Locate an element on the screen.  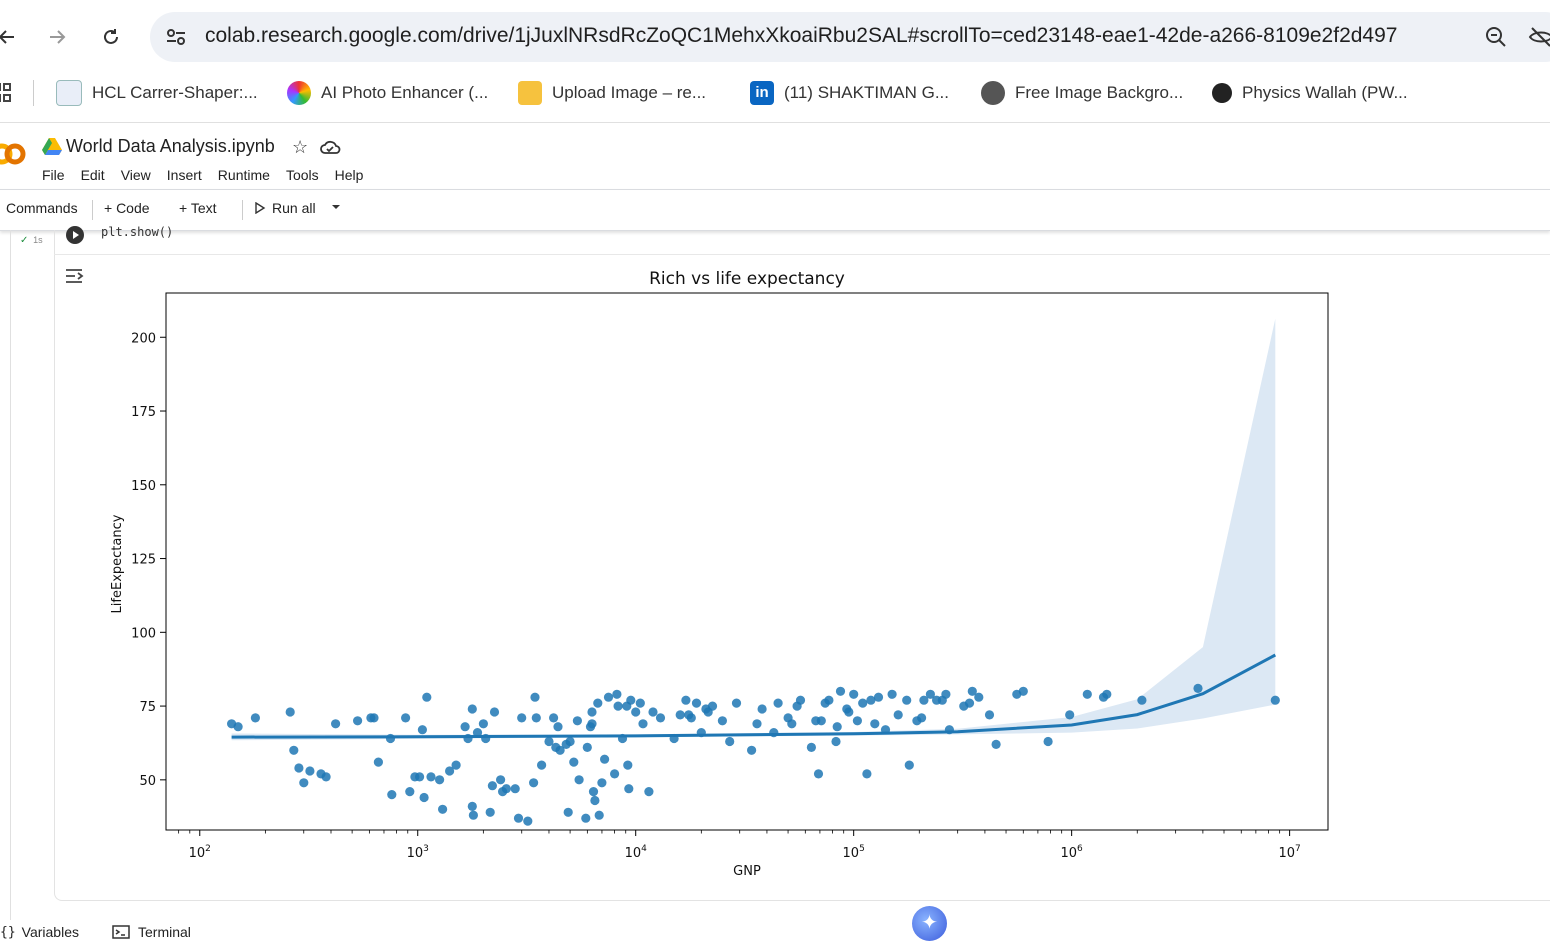
pw-icon is located at coordinates (1222, 93).